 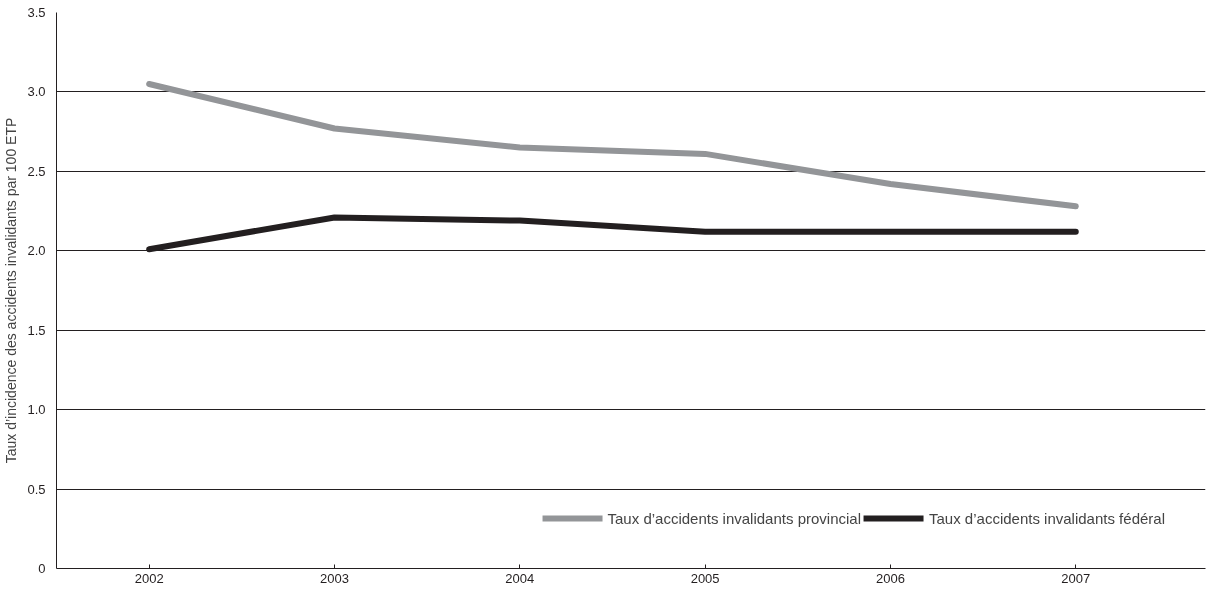 I want to click on x-tick-label: 2007, so click(x=1076, y=578).